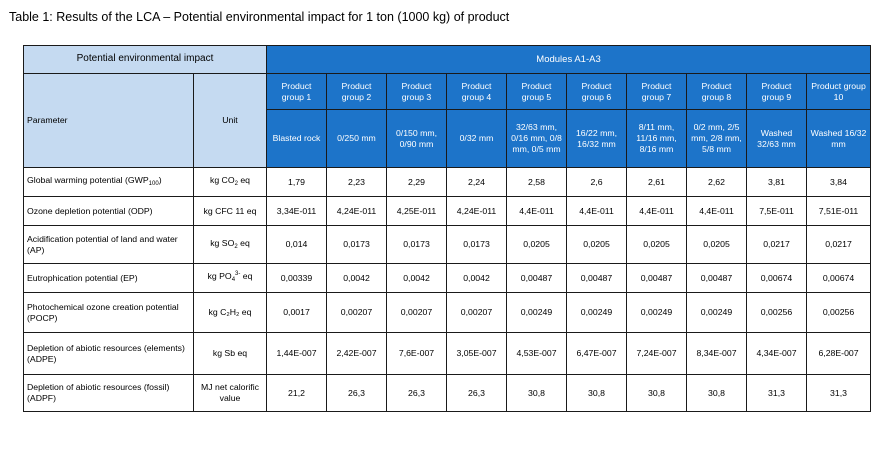 Image resolution: width=890 pixels, height=453 pixels. I want to click on unit-subscript: 2, so click(236, 184).